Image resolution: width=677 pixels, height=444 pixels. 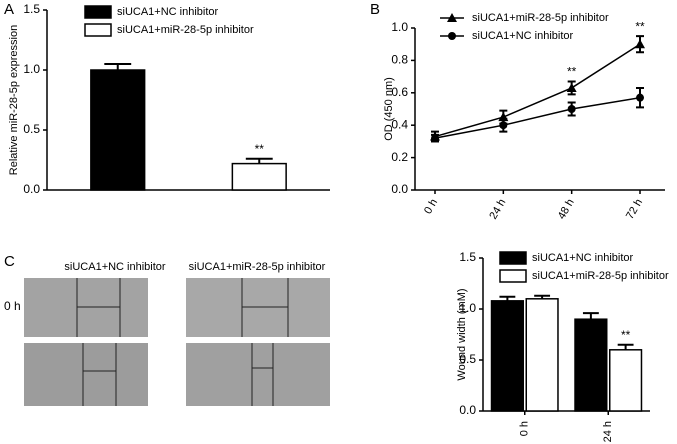 What do you see at coordinates (257, 267) in the screenshot?
I see `column-title: siUCA1+miR-28-5p inhibitor` at bounding box center [257, 267].